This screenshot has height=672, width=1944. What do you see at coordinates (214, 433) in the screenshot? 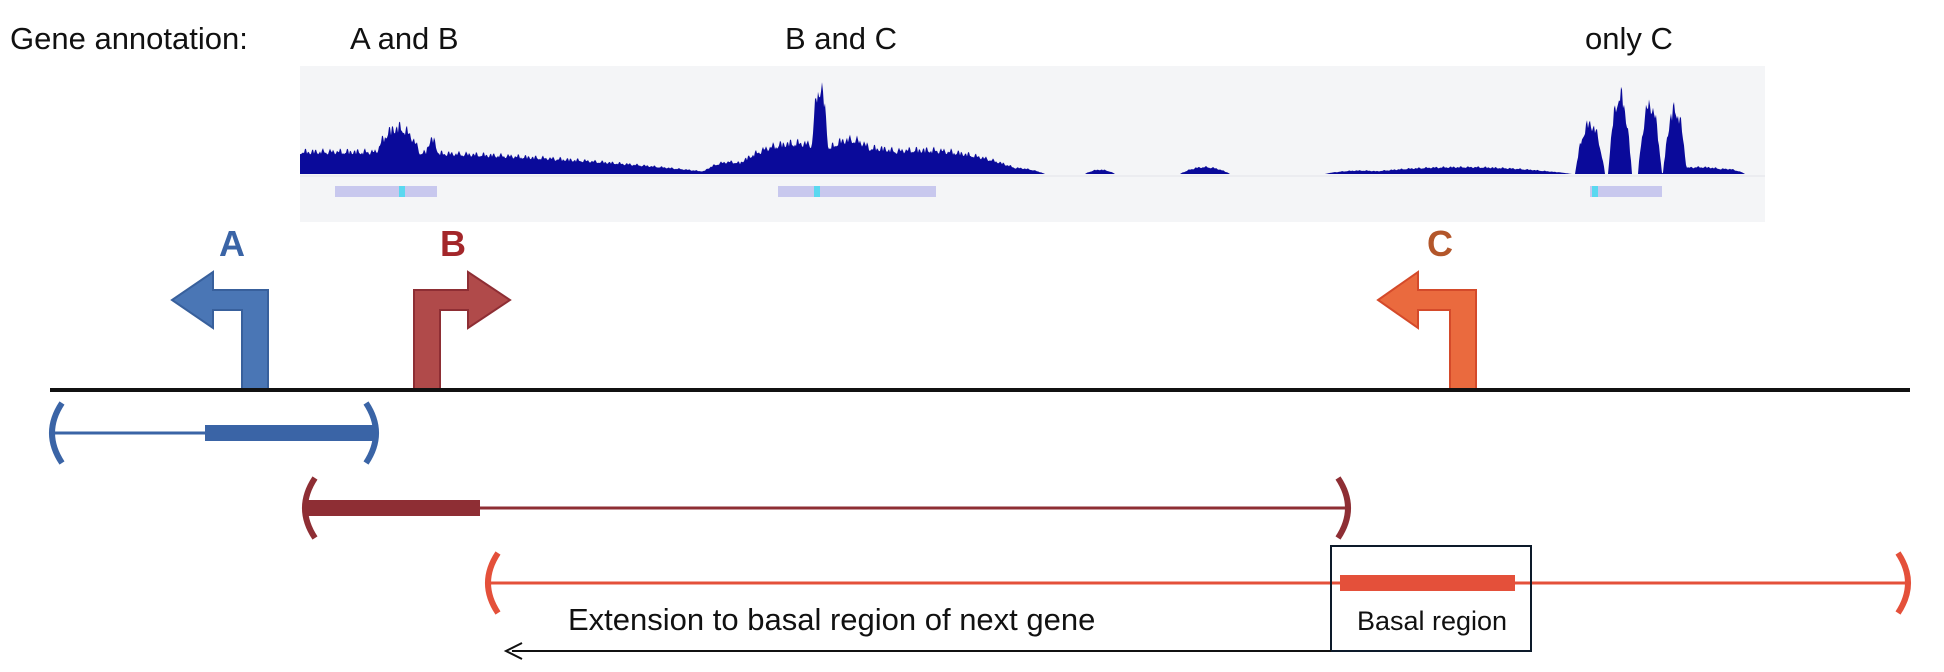
I see `regulatory-domain-a` at bounding box center [214, 433].